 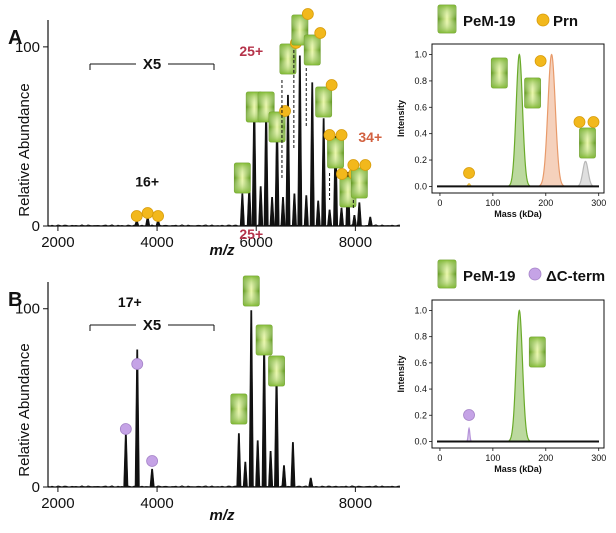 I want to click on x-tick-label: 4000, so click(x=156, y=242).